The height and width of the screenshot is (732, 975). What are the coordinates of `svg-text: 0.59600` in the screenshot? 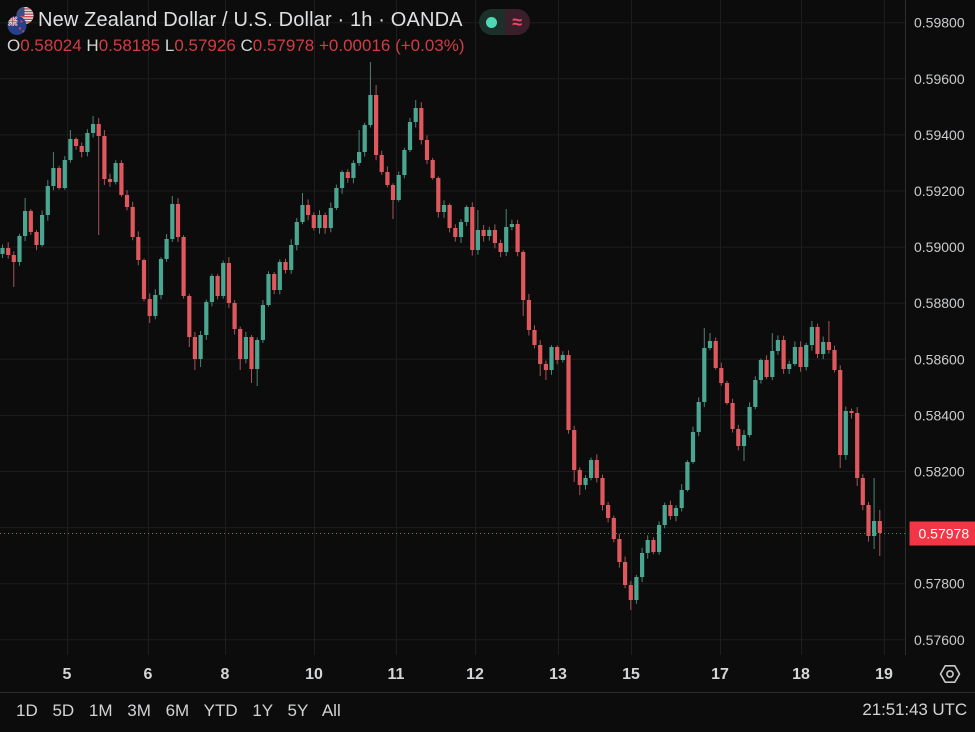 It's located at (939, 79).